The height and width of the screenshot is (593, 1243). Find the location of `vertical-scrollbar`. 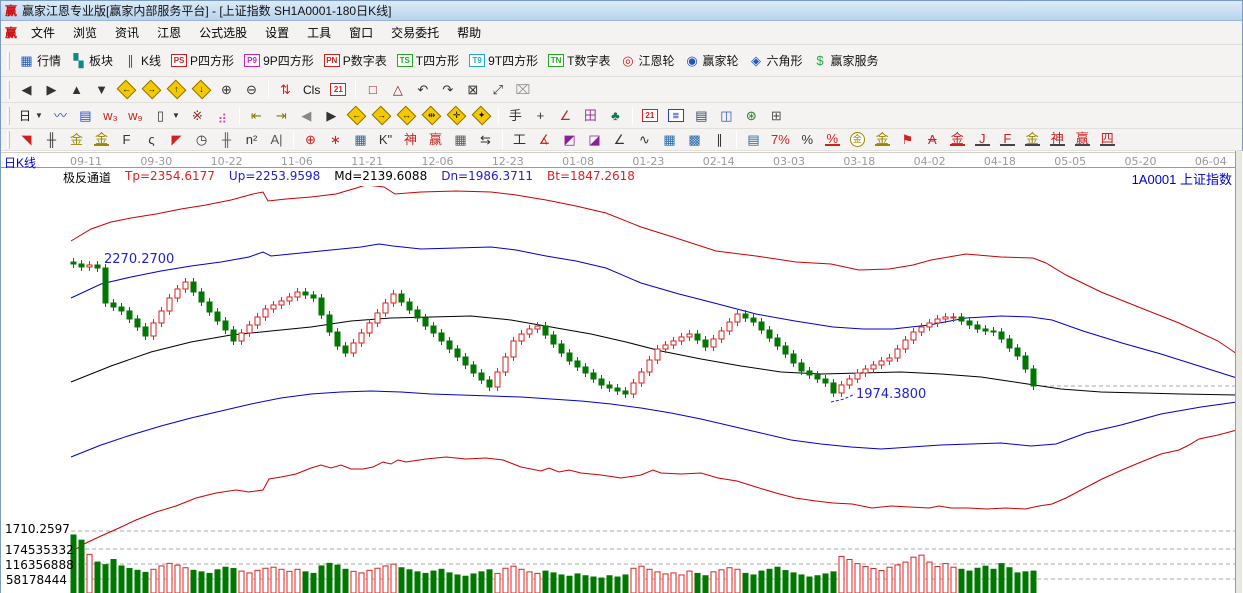

vertical-scrollbar is located at coordinates (1238, 372).